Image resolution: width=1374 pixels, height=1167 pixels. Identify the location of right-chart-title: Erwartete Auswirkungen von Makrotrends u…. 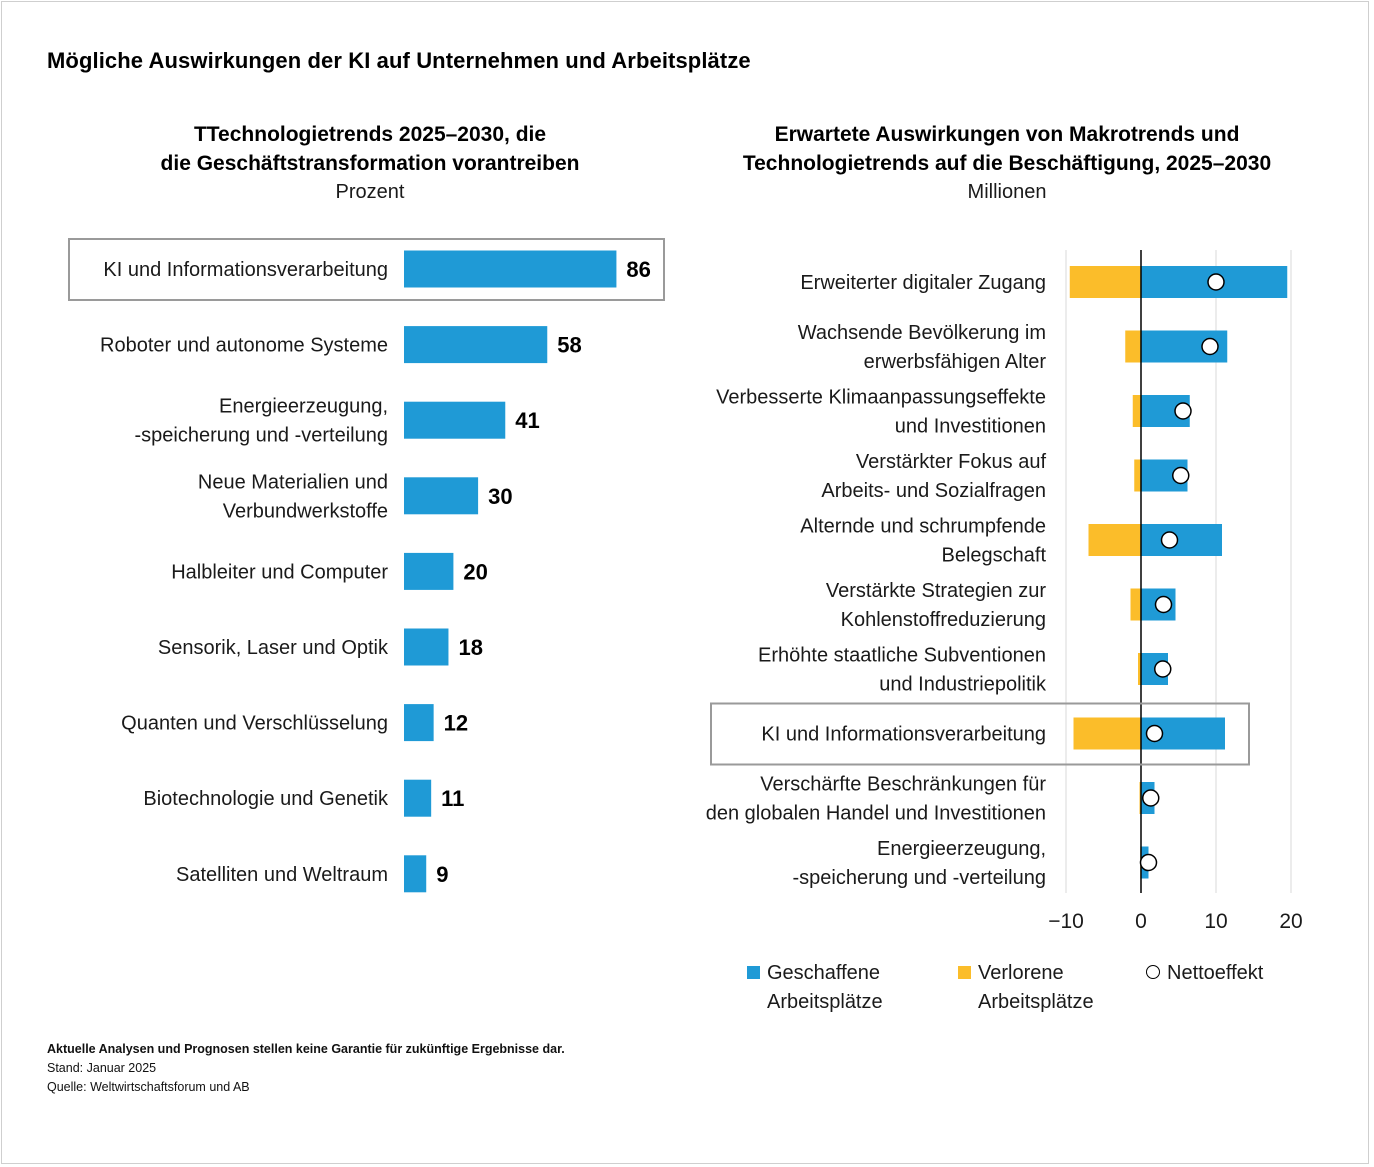
(1007, 149).